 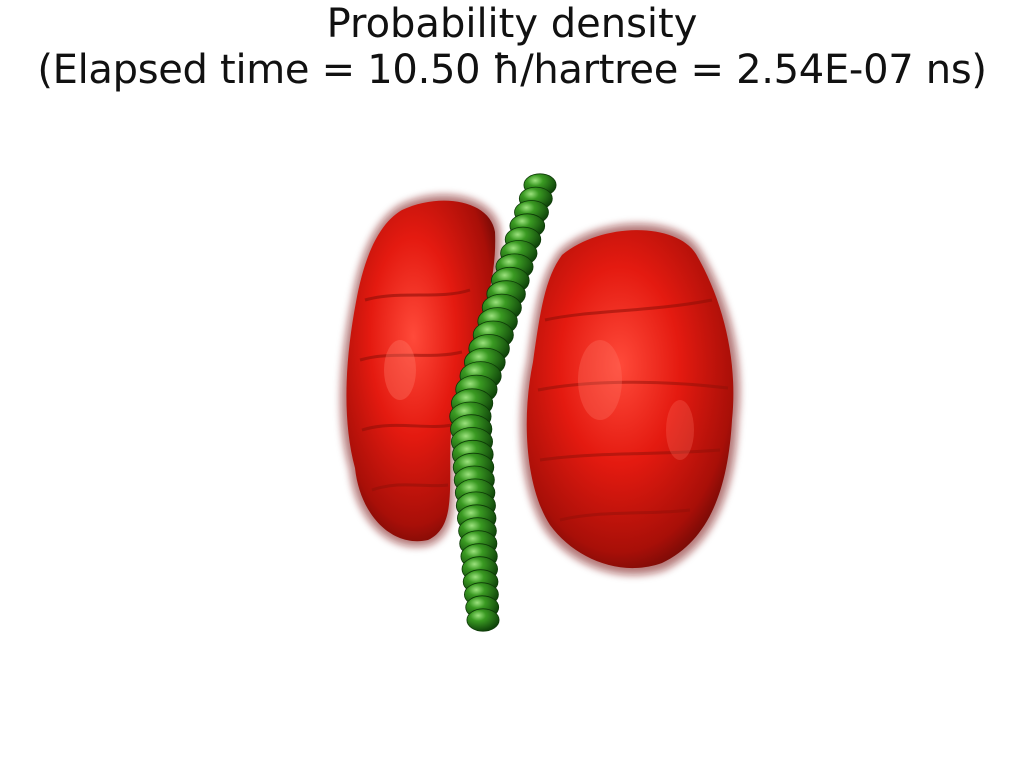 I want to click on right-density-lobe, so click(x=630, y=399).